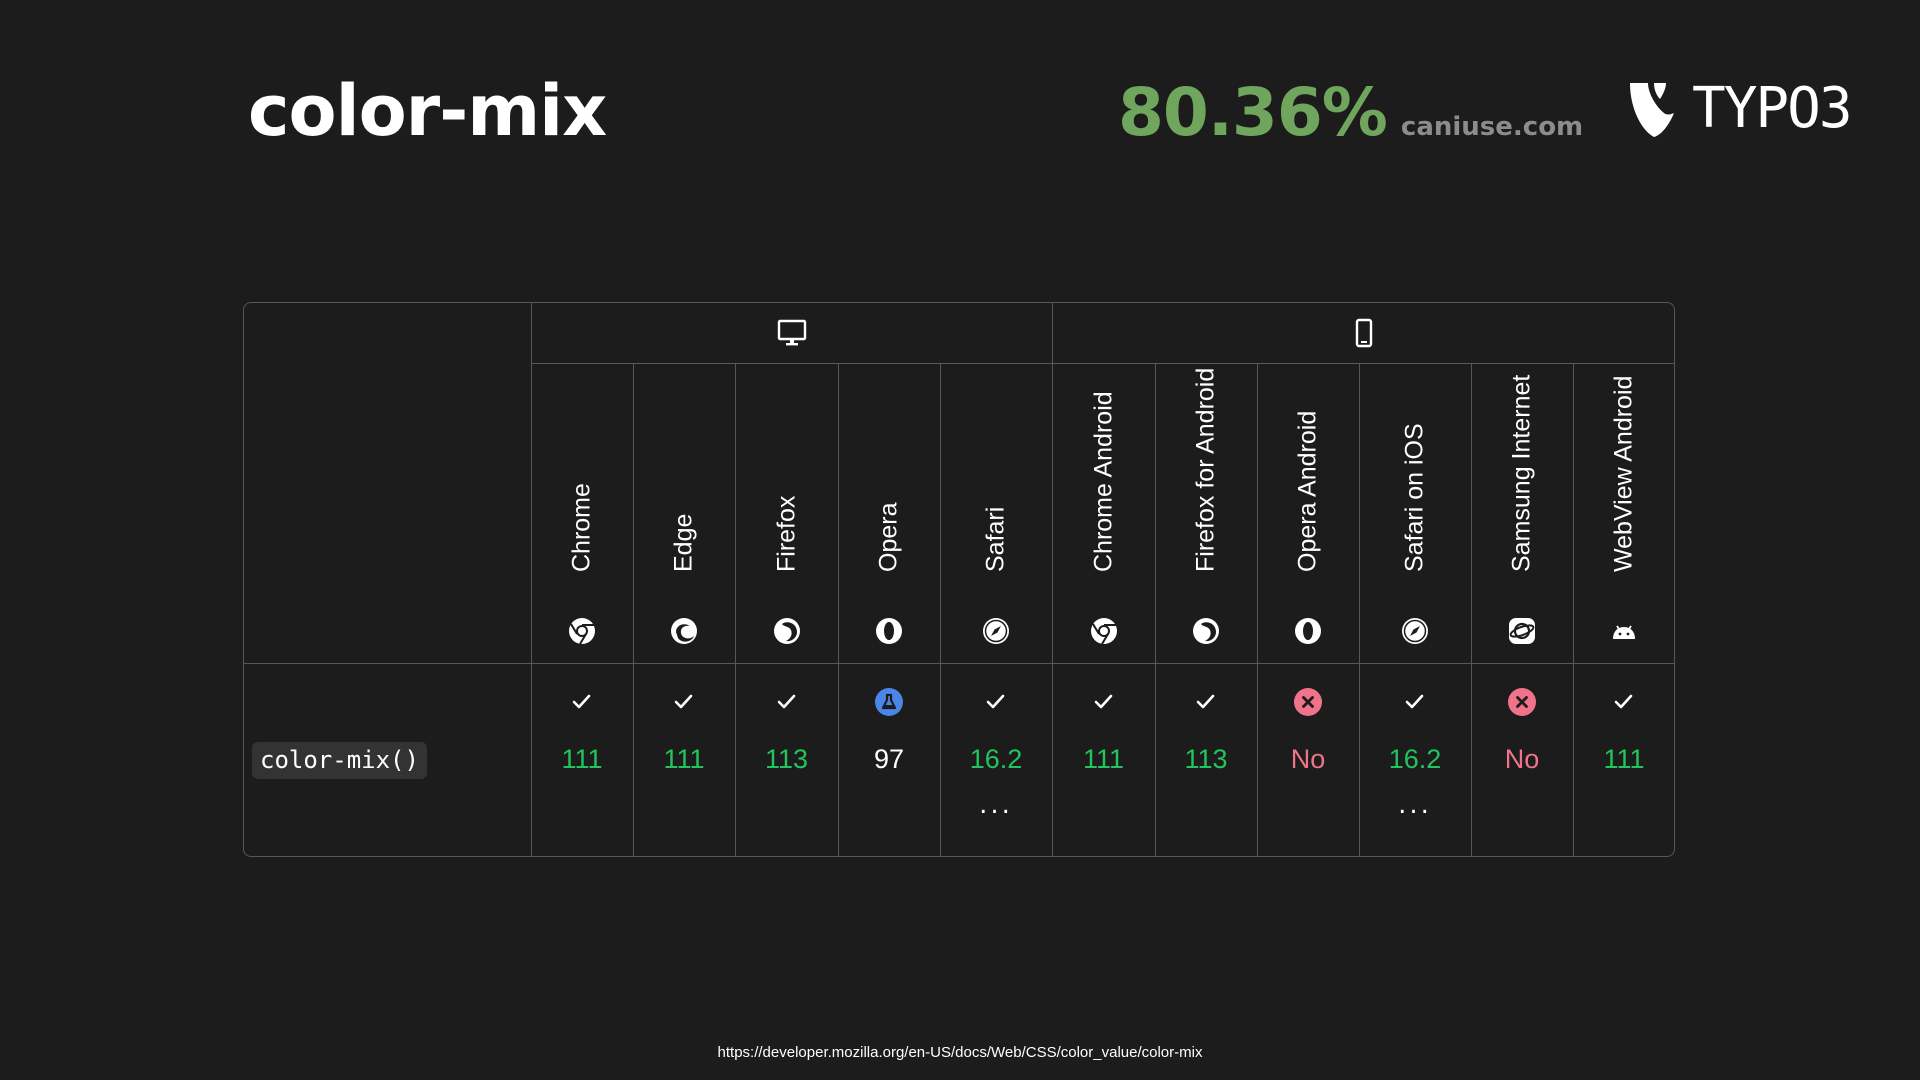 The width and height of the screenshot is (1920, 1080). I want to click on browser-header-safari-on-ios: Safari on iOS, so click(1415, 513).